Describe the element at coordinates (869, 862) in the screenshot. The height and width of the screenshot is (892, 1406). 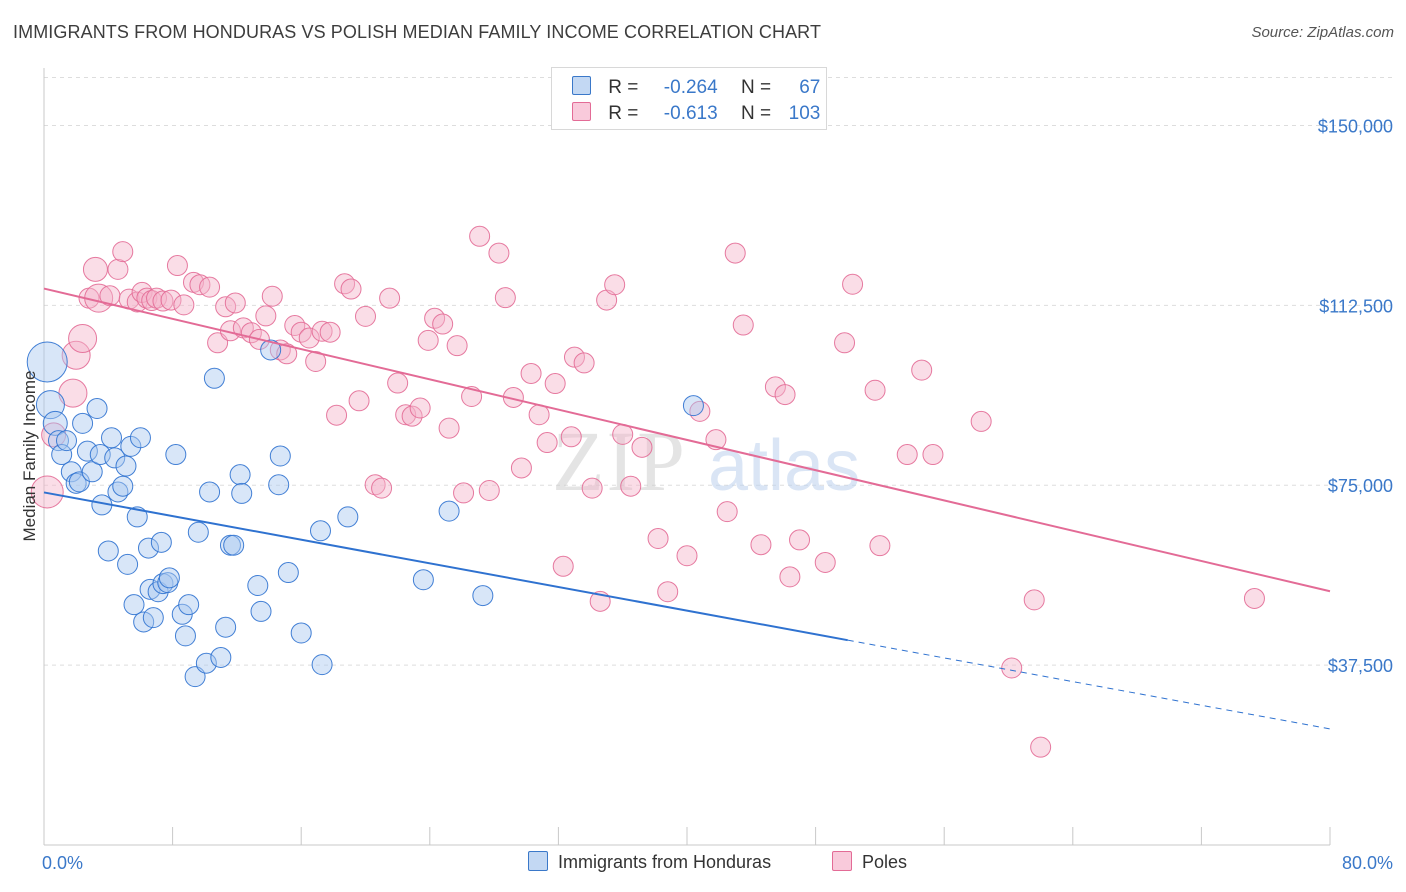
I see `series-legend-poles: Poles` at that location.